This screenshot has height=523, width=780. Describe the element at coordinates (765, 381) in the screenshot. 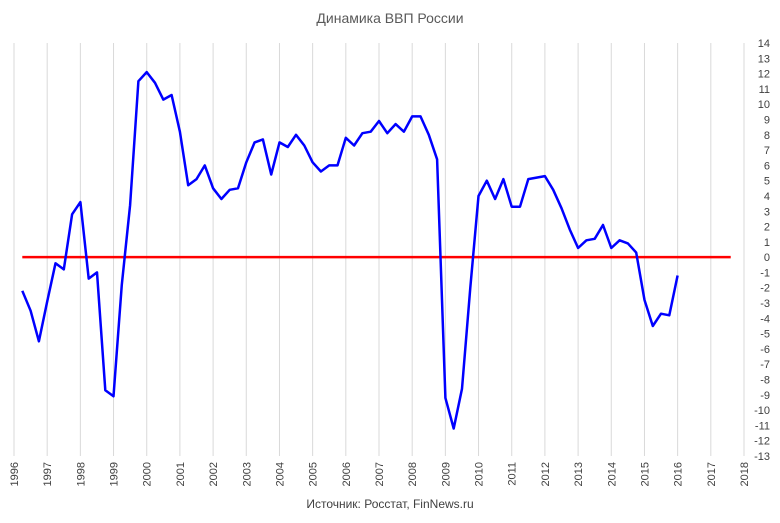

I see `y-tick-label: -8` at that location.